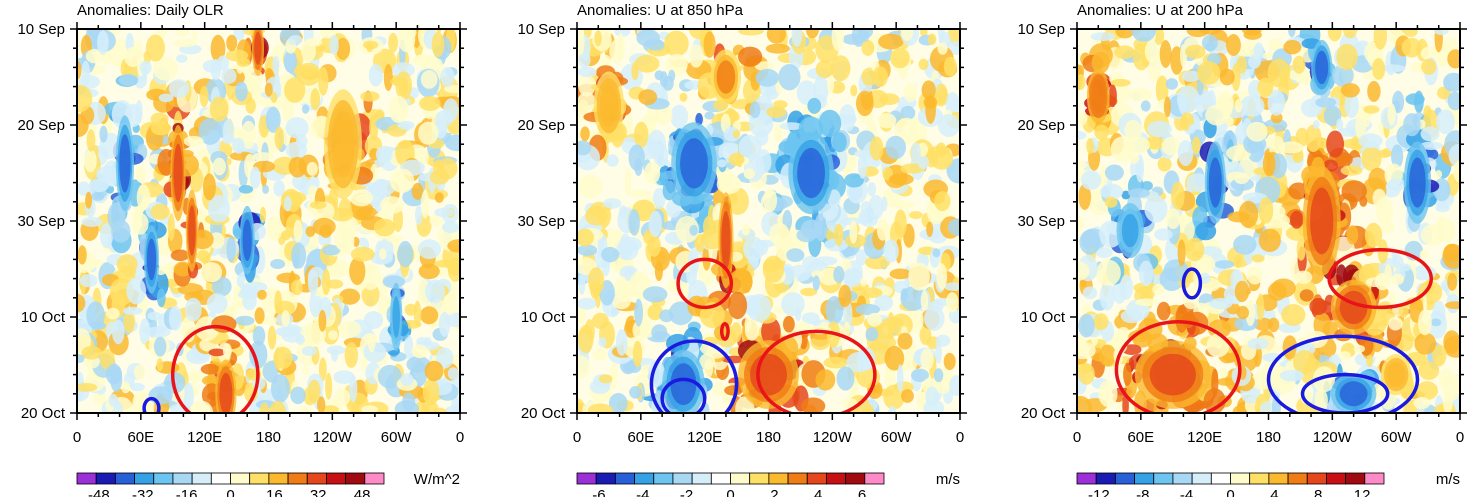 Image resolution: width=1473 pixels, height=497 pixels. What do you see at coordinates (862, 492) in the screenshot?
I see `colorbar-label: 6` at bounding box center [862, 492].